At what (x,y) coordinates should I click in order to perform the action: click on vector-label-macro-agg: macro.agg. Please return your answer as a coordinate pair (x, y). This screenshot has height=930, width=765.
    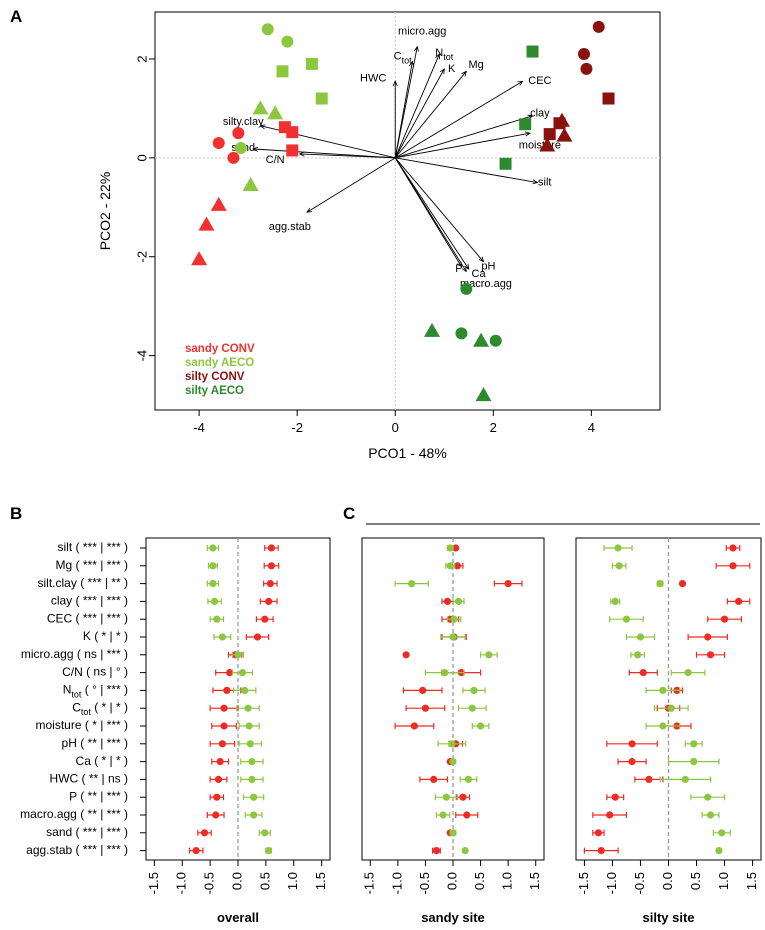
    Looking at the image, I should click on (486, 284).